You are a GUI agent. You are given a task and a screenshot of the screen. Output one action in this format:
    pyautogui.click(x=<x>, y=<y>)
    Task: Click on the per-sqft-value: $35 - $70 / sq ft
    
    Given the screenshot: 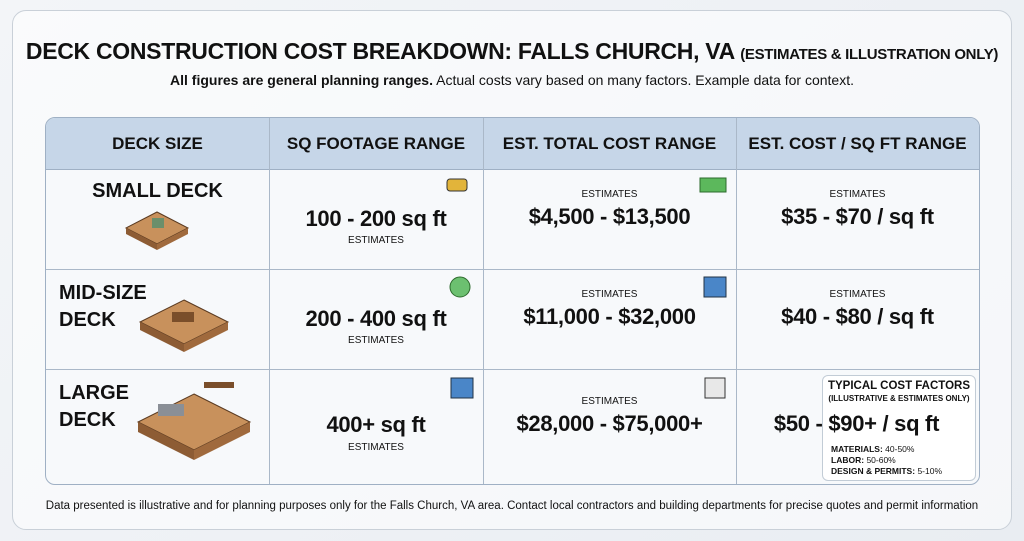 What is the action you would take?
    pyautogui.click(x=857, y=216)
    